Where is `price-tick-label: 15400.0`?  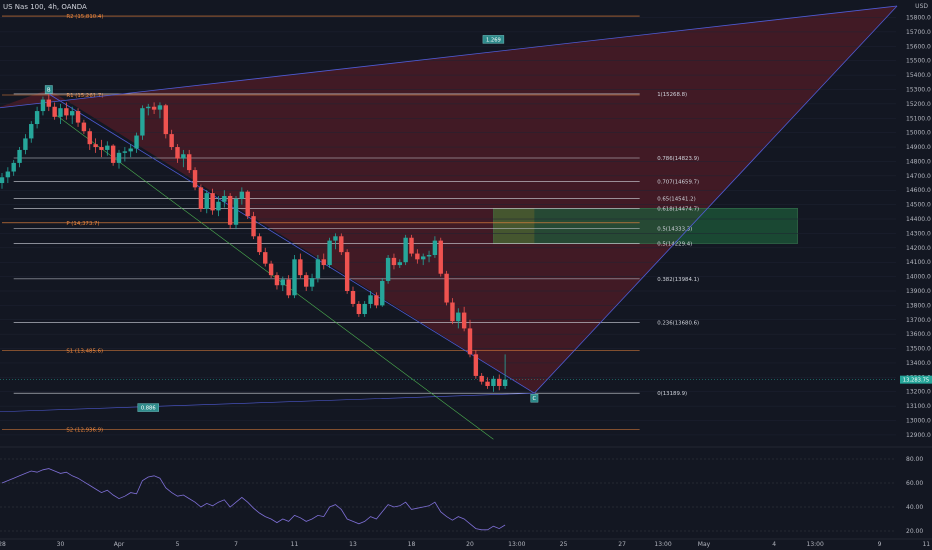
price-tick-label: 15400.0 is located at coordinates (918, 75).